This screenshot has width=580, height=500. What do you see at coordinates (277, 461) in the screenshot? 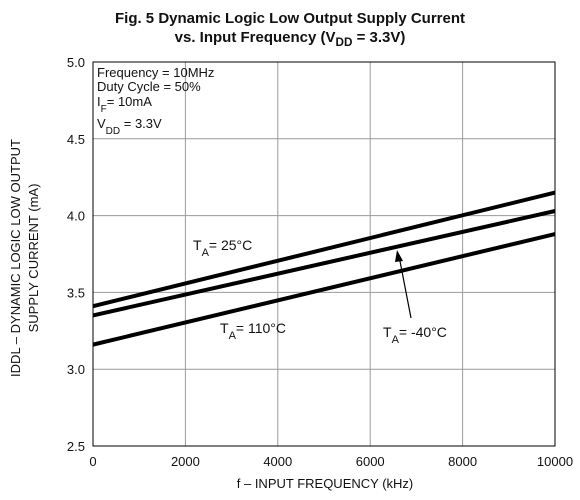
I see `x-tick-label: 4000` at bounding box center [277, 461].